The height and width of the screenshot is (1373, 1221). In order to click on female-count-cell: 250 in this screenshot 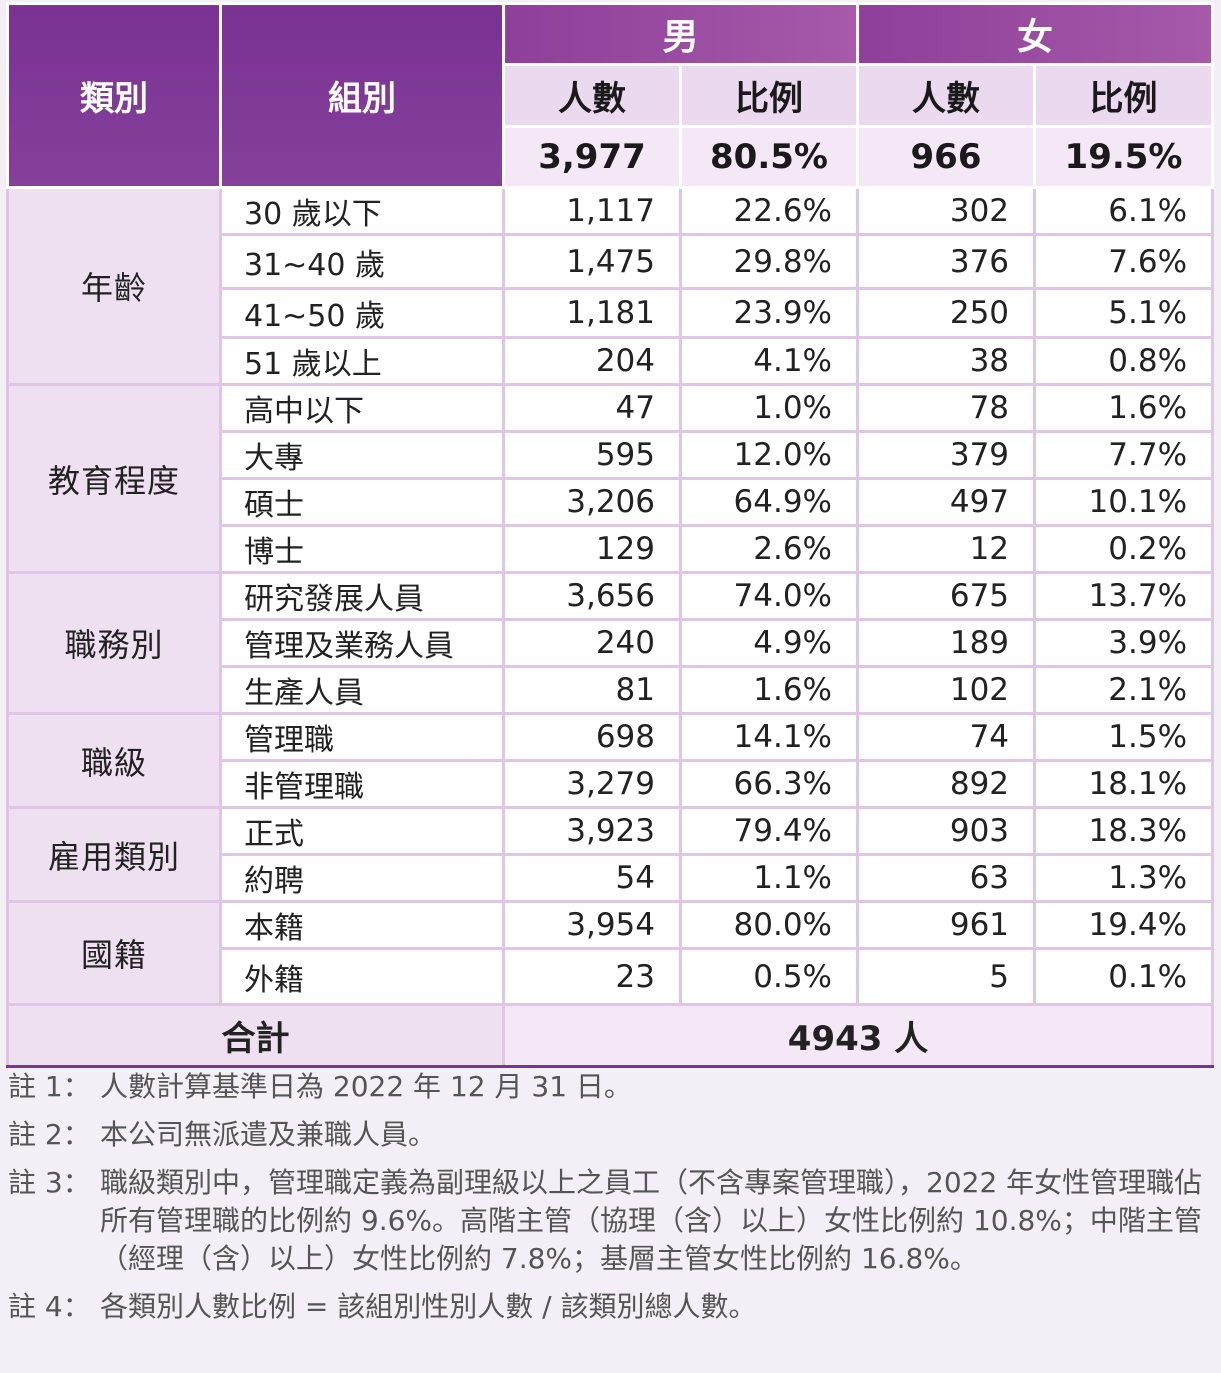, I will do `click(946, 313)`.